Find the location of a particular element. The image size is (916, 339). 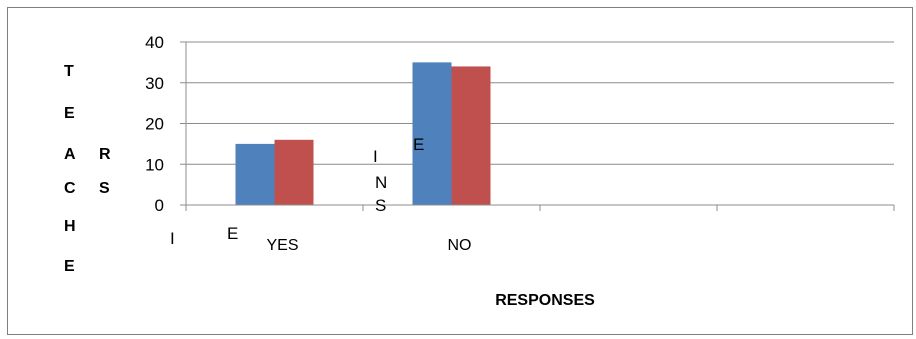

x-tick-labels: YES NO is located at coordinates (368, 245).